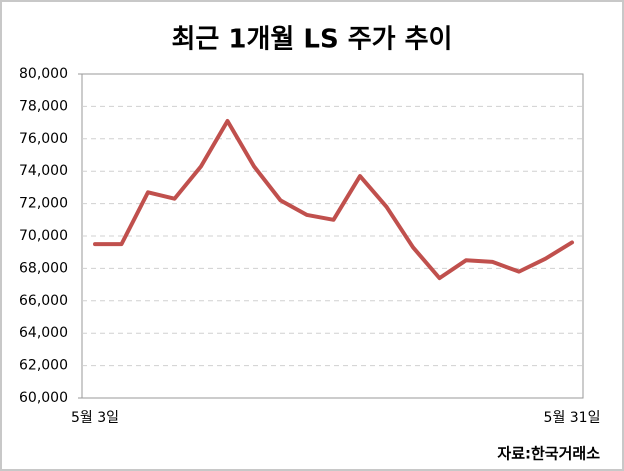  What do you see at coordinates (43, 106) in the screenshot?
I see `y-tick-label: 78,000` at bounding box center [43, 106].